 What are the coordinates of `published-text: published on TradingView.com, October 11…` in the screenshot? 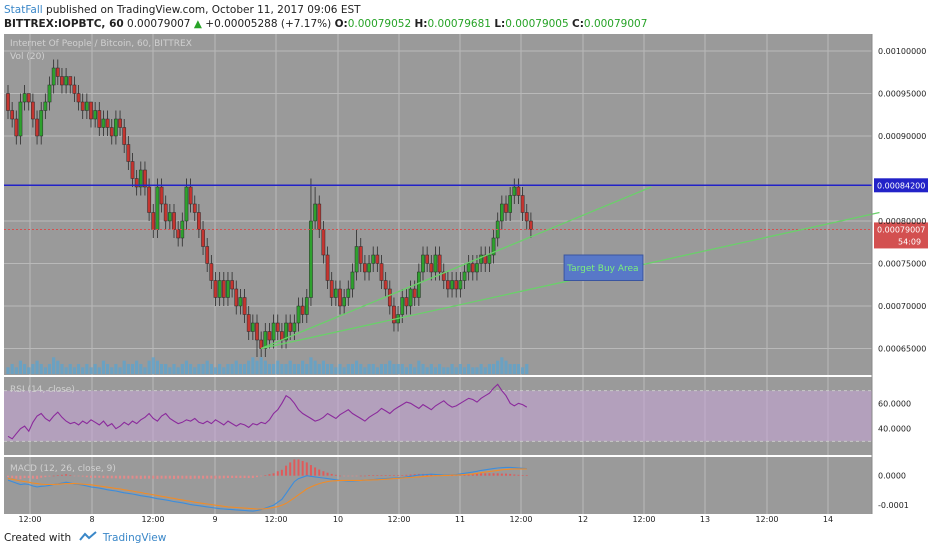 It's located at (203, 10).